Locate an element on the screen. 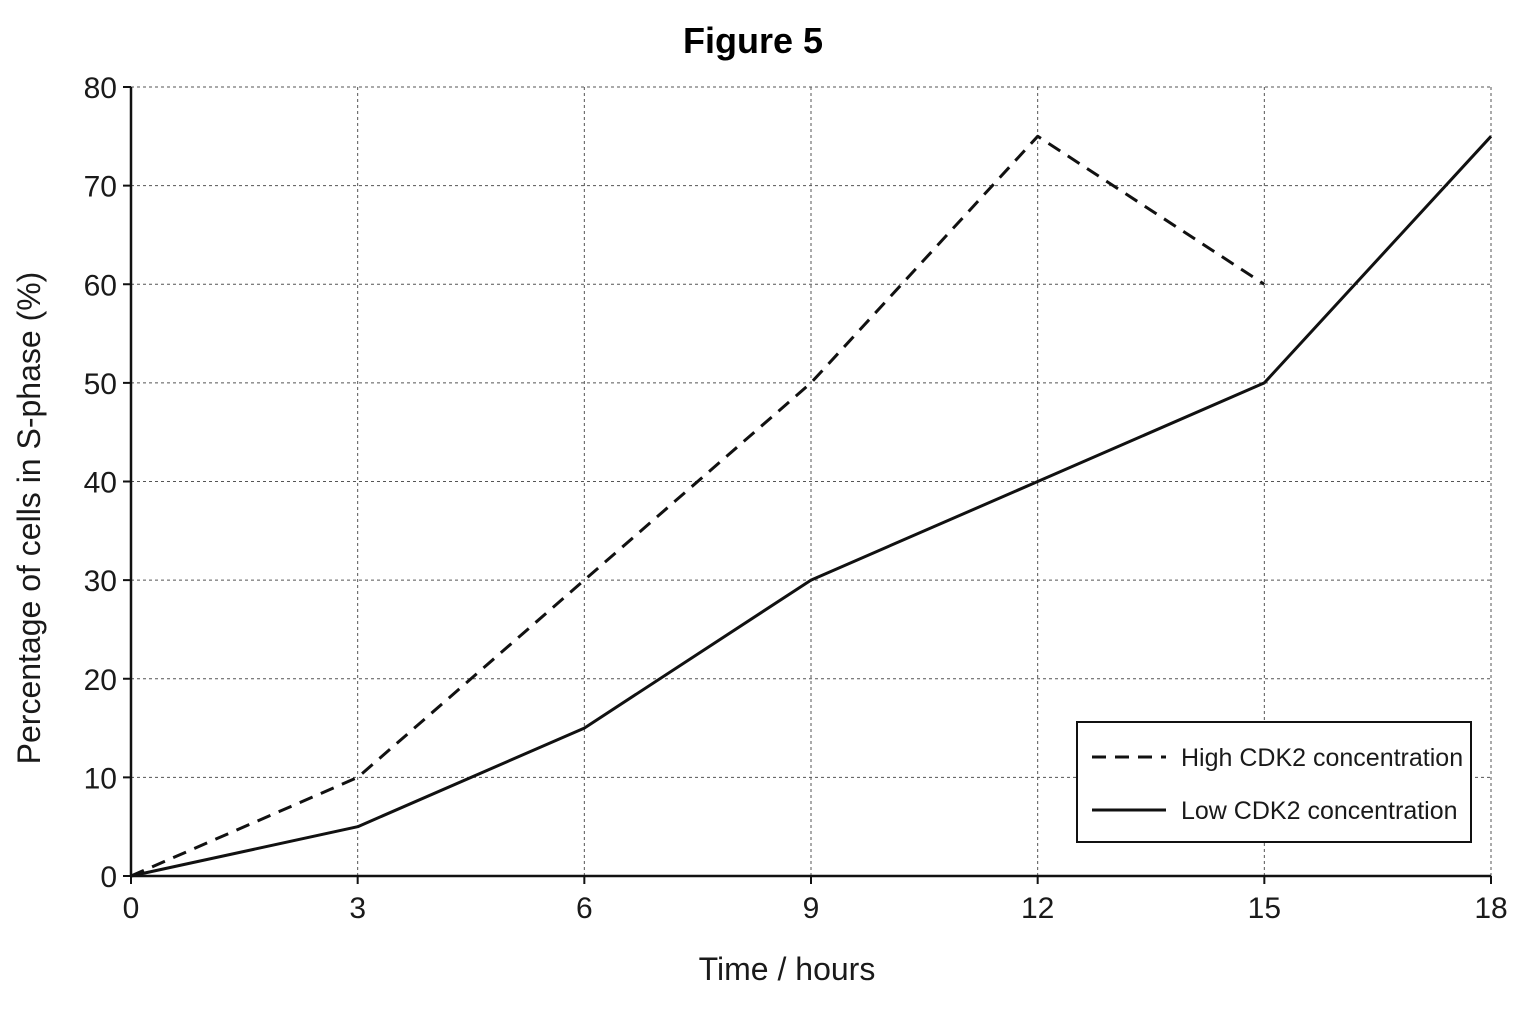  x-tick-label: 3 is located at coordinates (357, 908).